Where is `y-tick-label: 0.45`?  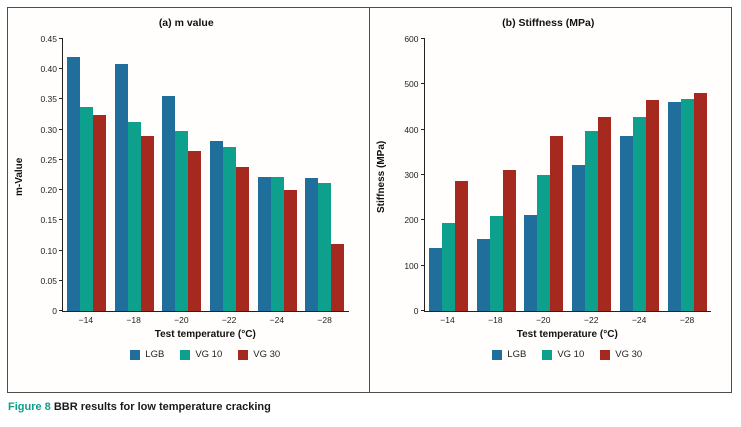 y-tick-label: 0.45 is located at coordinates (48, 39).